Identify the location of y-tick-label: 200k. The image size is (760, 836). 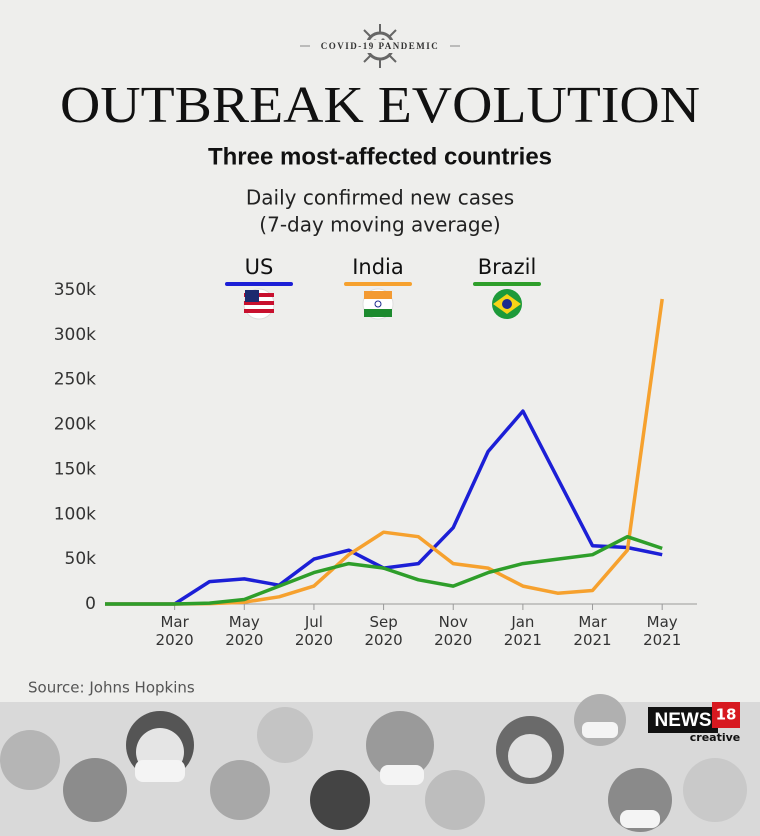
(75, 425).